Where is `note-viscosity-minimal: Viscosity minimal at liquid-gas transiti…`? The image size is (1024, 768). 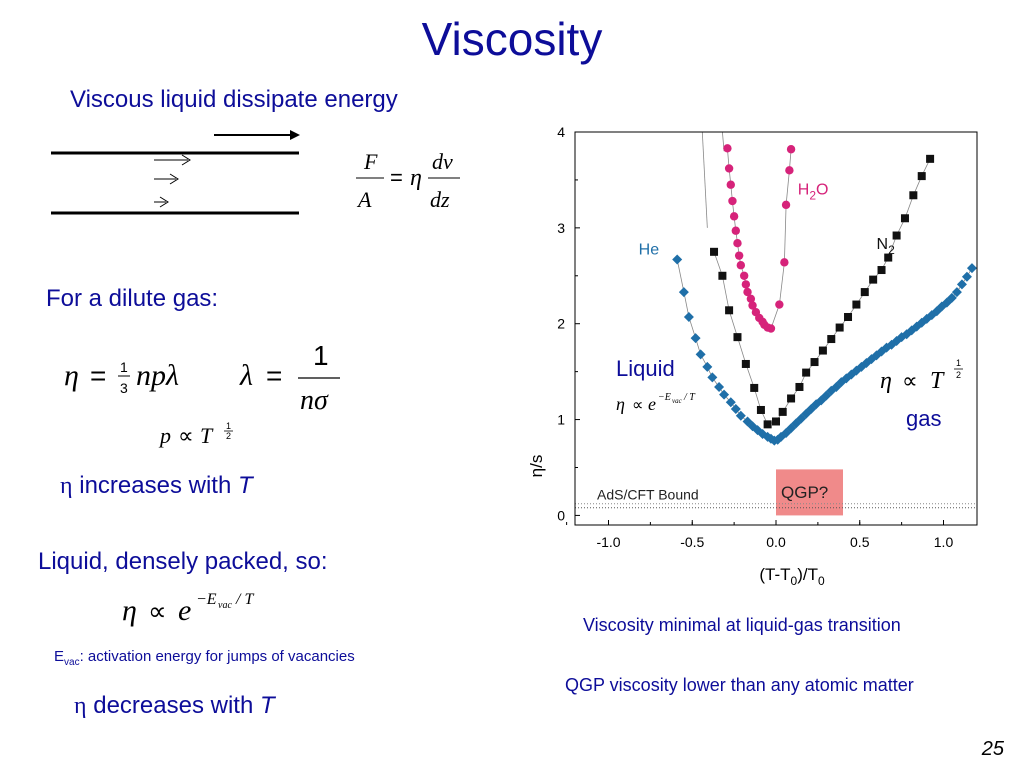 note-viscosity-minimal: Viscosity minimal at liquid-gas transiti… is located at coordinates (742, 625).